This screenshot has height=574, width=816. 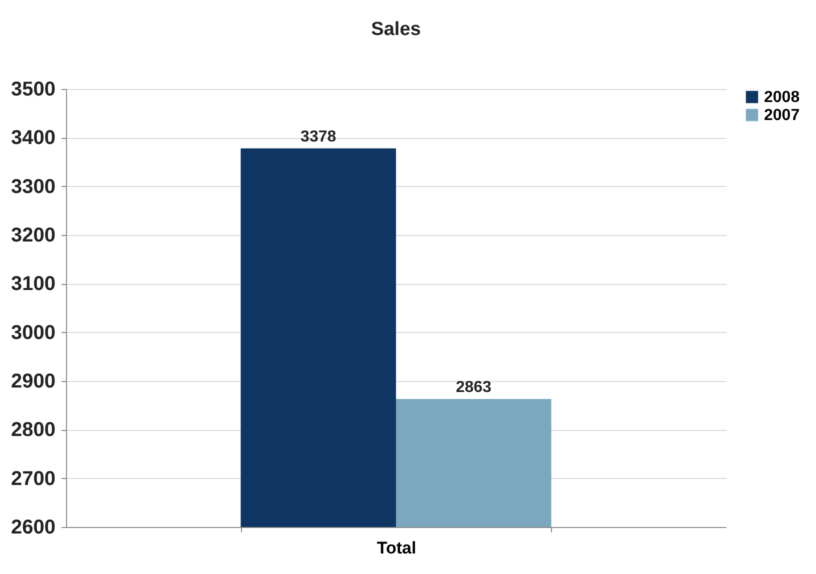 What do you see at coordinates (33, 333) in the screenshot?
I see `y-tick-label: 3000` at bounding box center [33, 333].